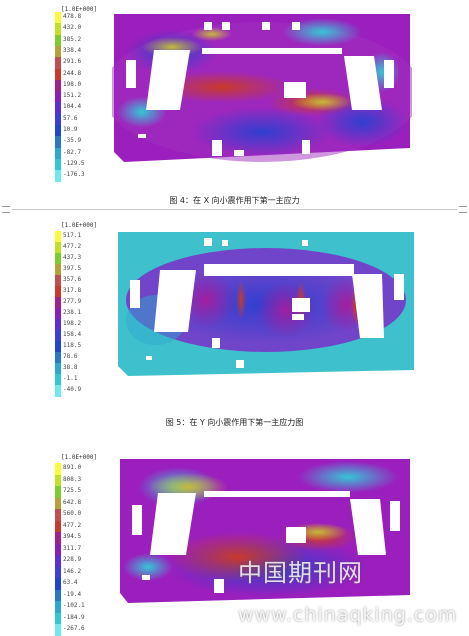 The height and width of the screenshot is (636, 469). I want to click on legend-value: 63.4, so click(70, 582).